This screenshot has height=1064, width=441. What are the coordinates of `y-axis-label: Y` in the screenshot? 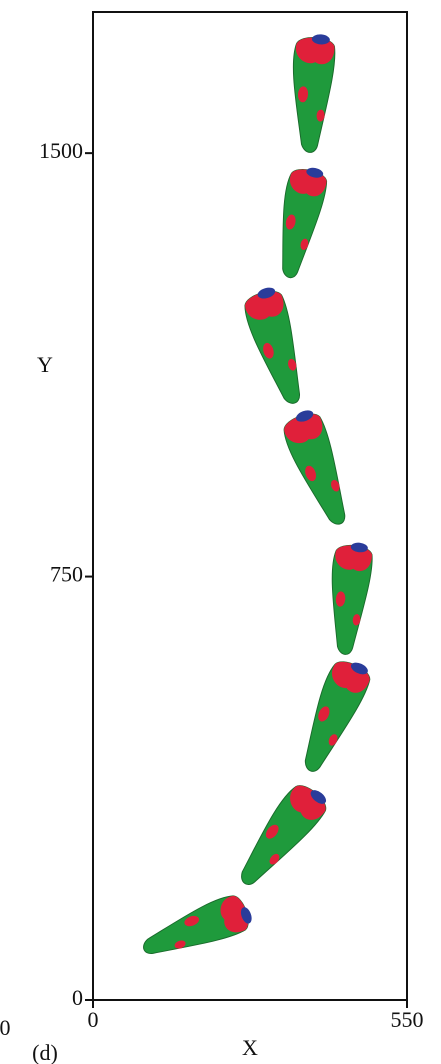 It's located at (45, 364).